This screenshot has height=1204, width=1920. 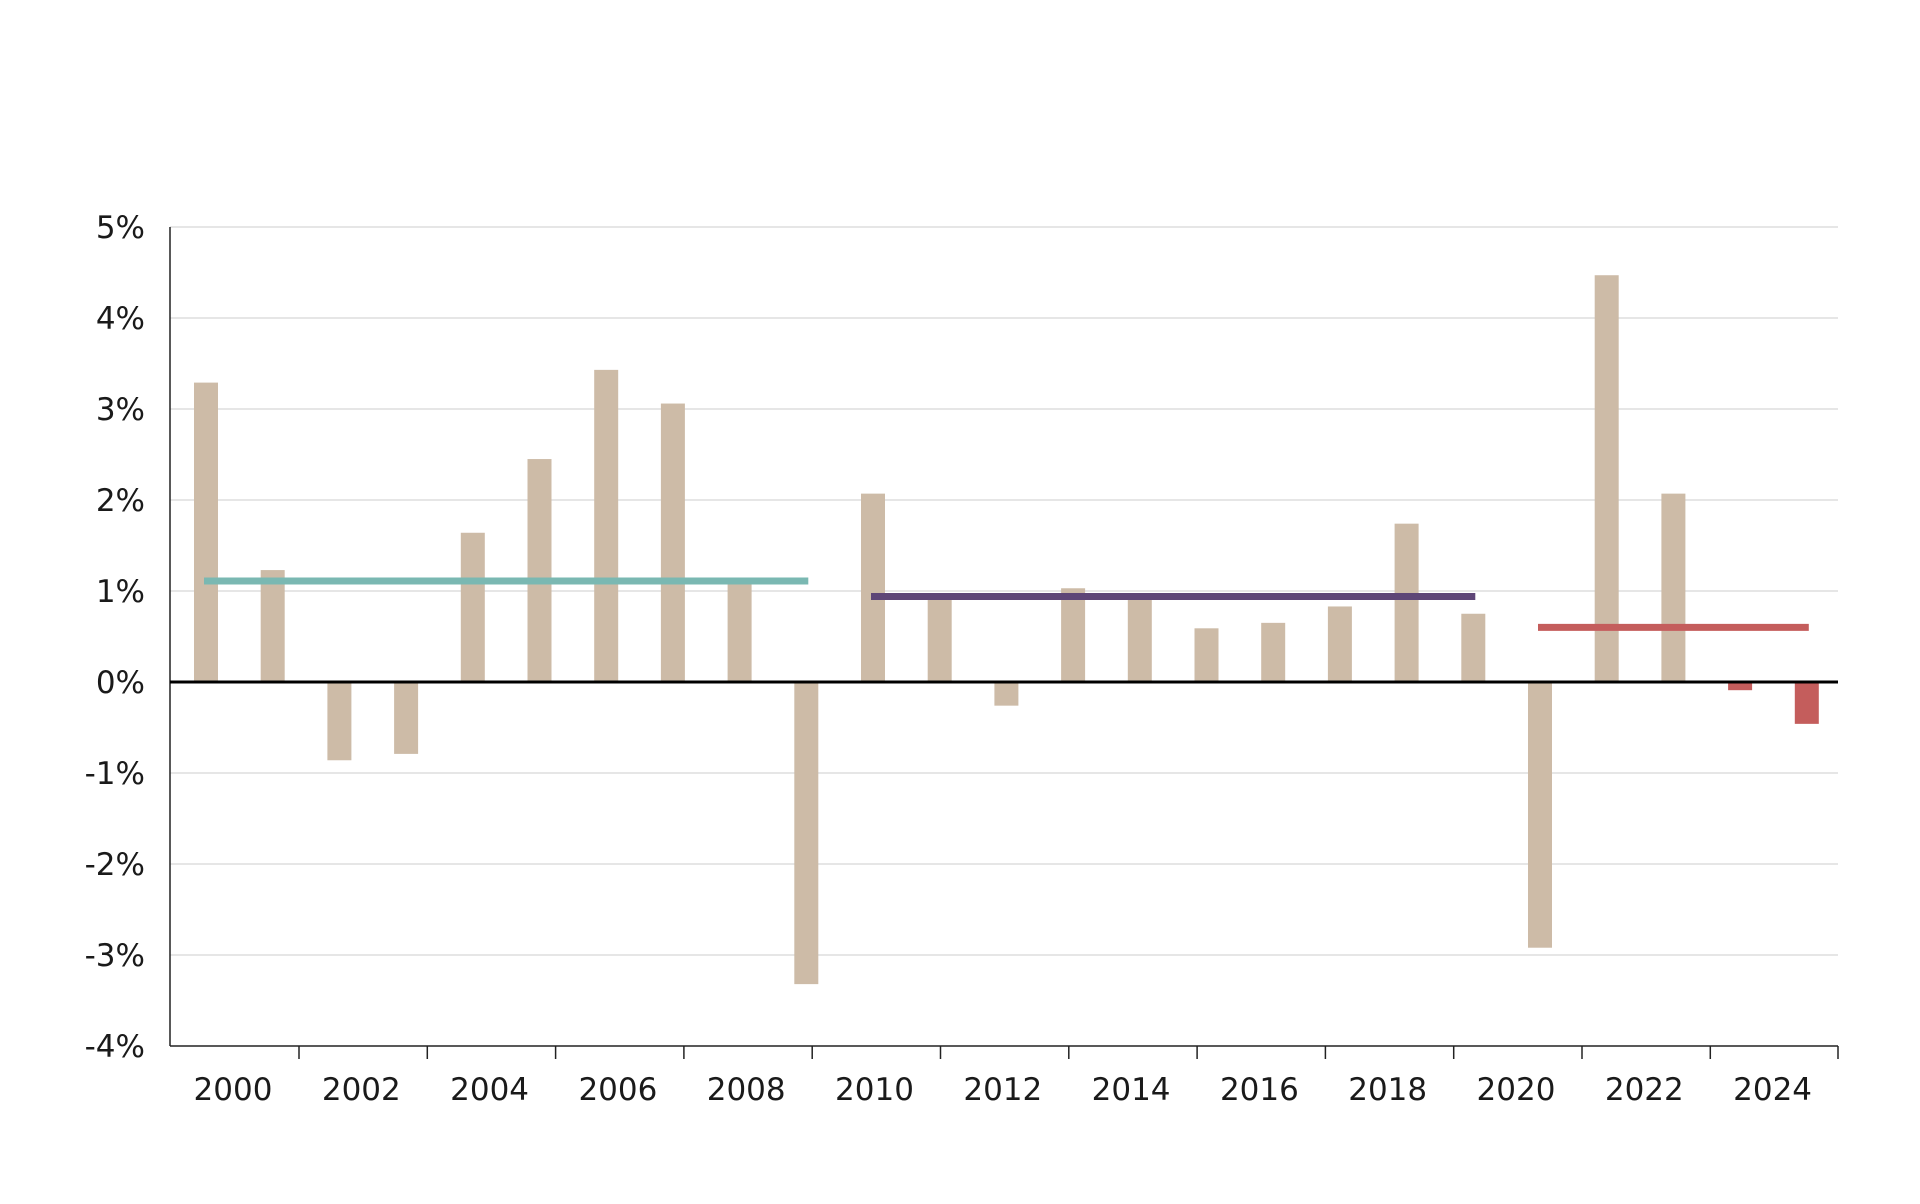 What do you see at coordinates (873, 587) in the screenshot?
I see `bar-2010` at bounding box center [873, 587].